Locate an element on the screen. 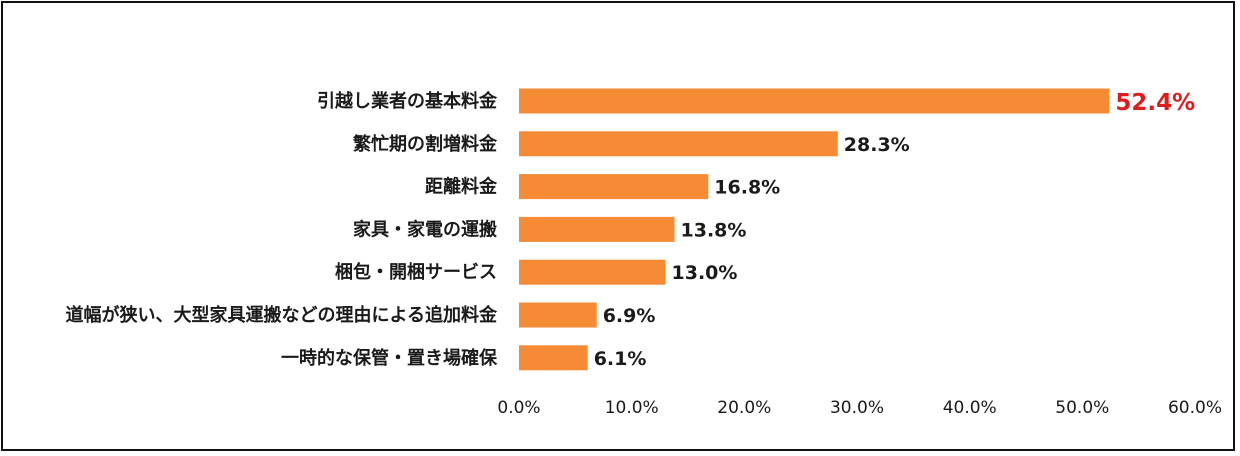 The image size is (1240, 456). x-tick-label-4: 40.0% is located at coordinates (970, 408).